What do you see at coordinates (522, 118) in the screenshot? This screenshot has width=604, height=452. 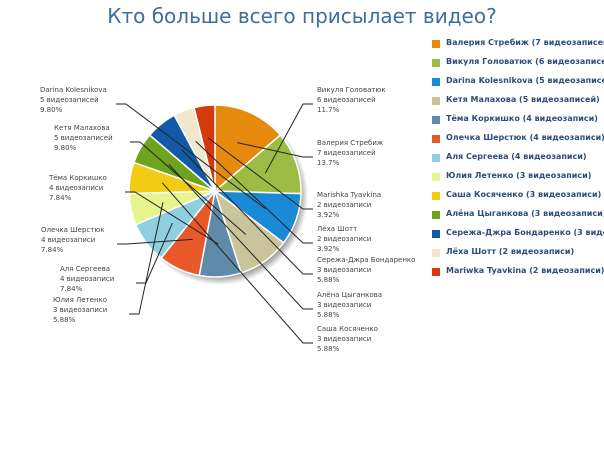 I see `legend-label: Тёма Коркишко (4 видеозаписи)` at bounding box center [522, 118].